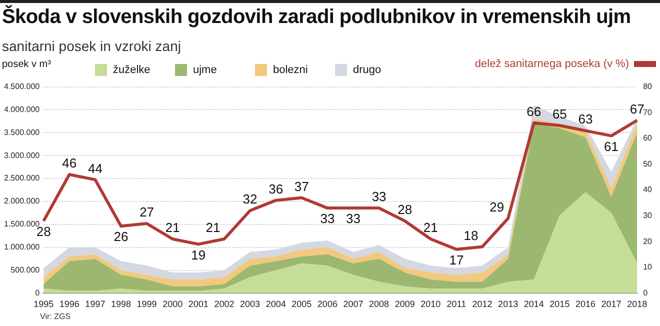  What do you see at coordinates (302, 304) in the screenshot?
I see `x-tick-label: 2005` at bounding box center [302, 304].